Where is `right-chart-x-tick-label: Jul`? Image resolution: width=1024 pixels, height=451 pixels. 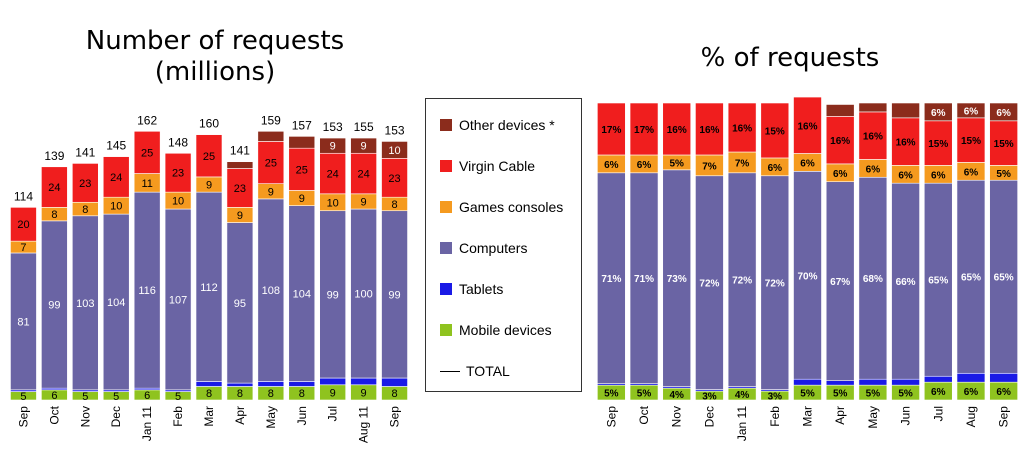
right-chart-x-tick-label: Jul is located at coordinates (938, 413).